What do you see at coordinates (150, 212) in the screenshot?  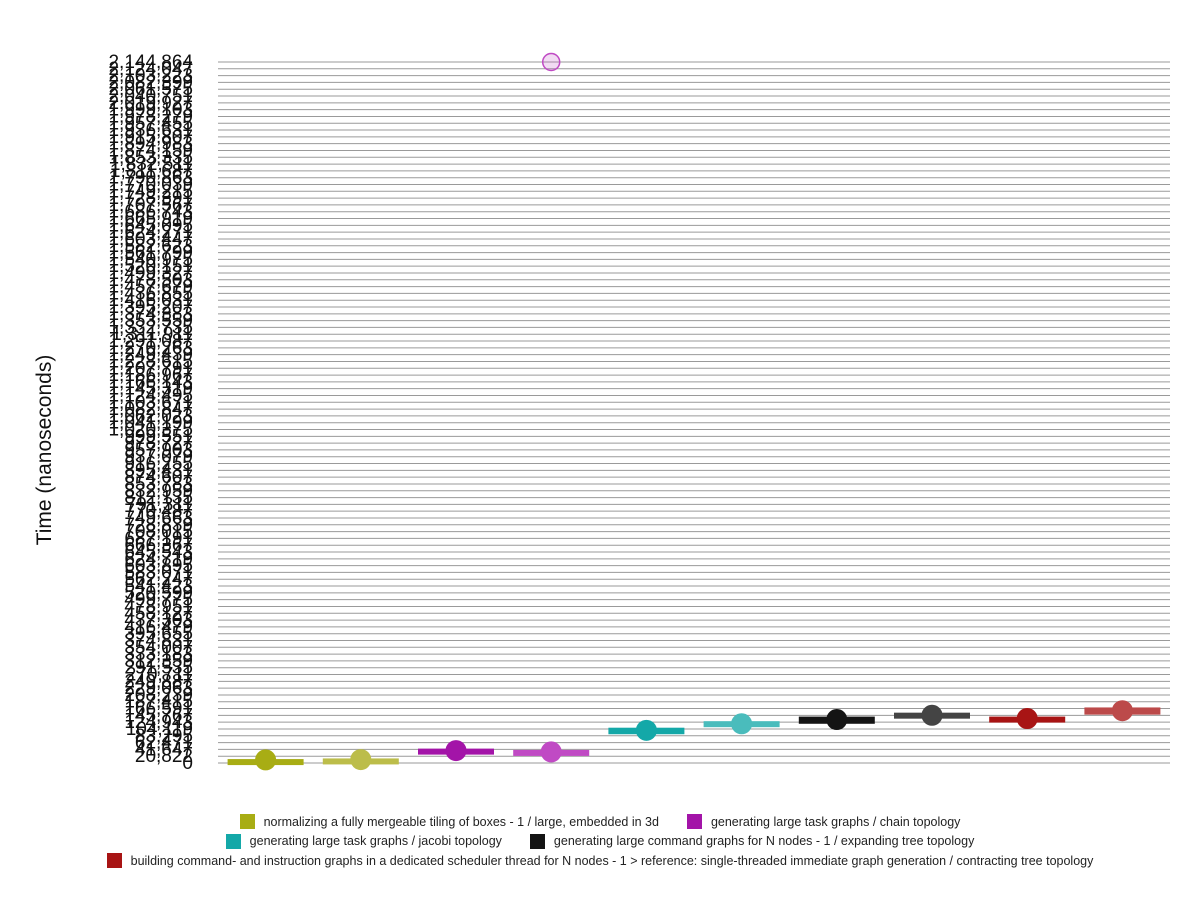 I see `y-tick-label: 1,686,743` at bounding box center [150, 212].